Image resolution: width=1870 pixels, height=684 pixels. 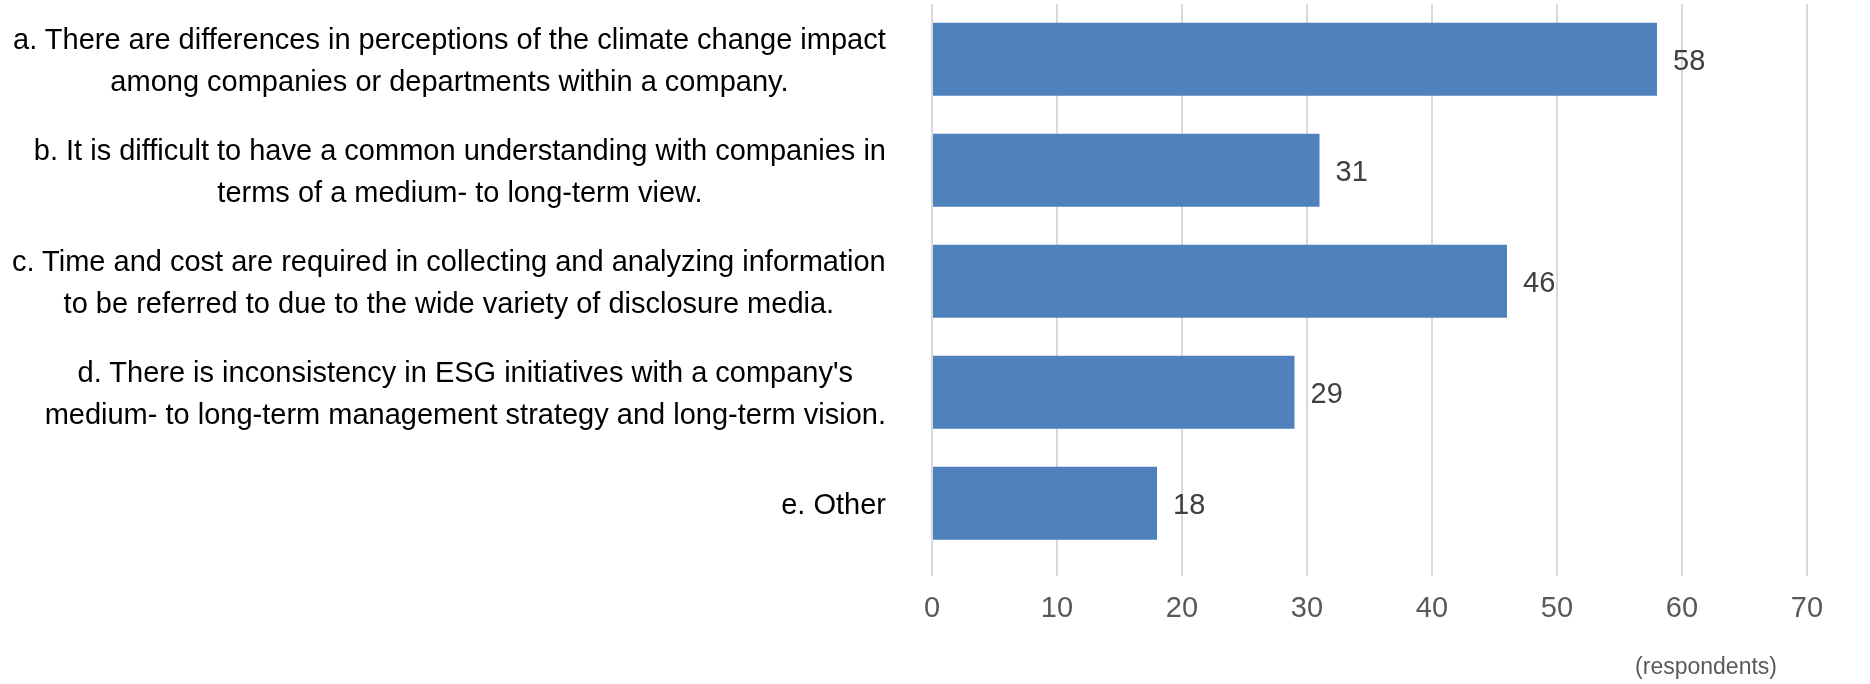 What do you see at coordinates (1307, 606) in the screenshot?
I see `x-tick-label: 30` at bounding box center [1307, 606].